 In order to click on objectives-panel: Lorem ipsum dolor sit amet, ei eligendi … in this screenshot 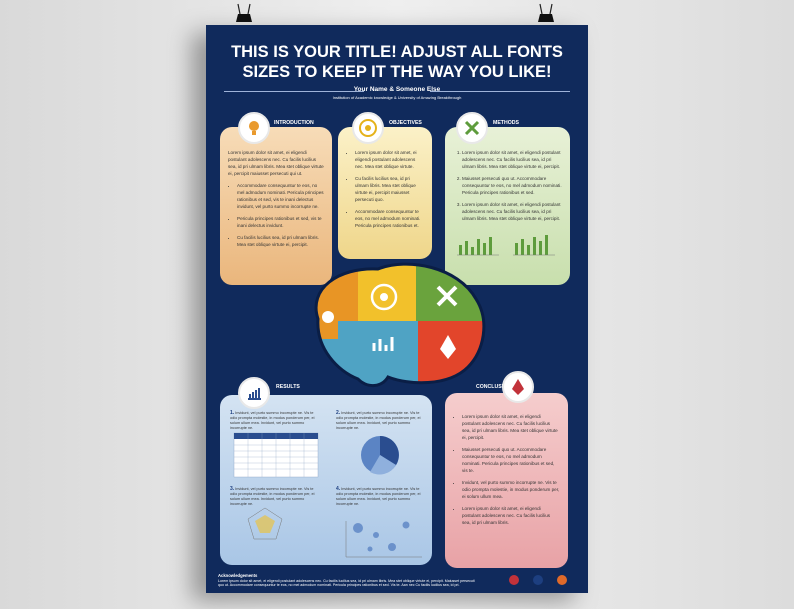, I will do `click(385, 193)`.